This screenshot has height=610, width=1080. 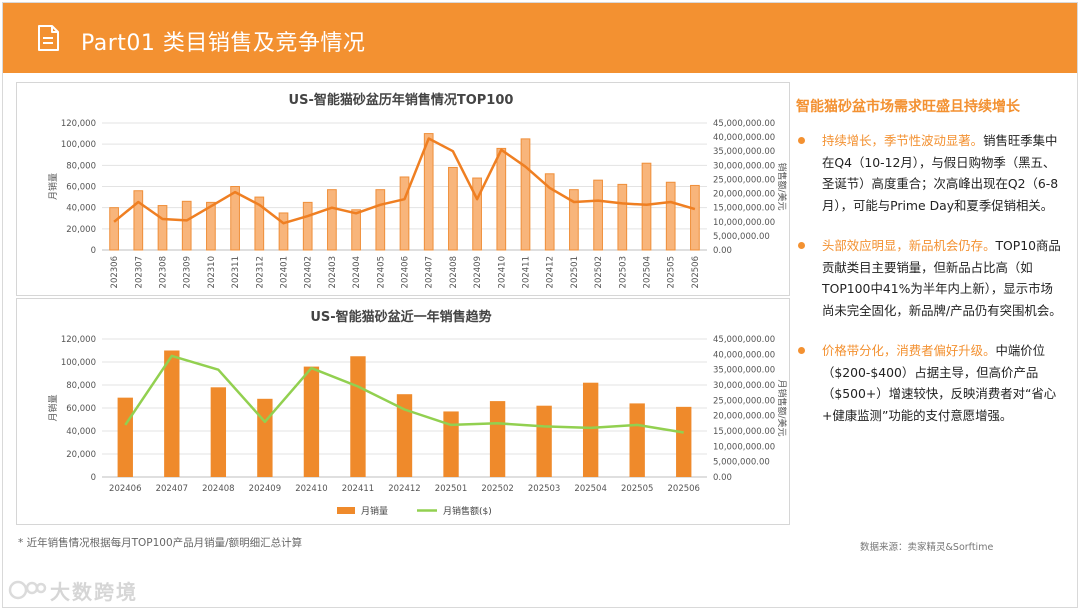 I want to click on x-tick: 202309, so click(x=188, y=272).